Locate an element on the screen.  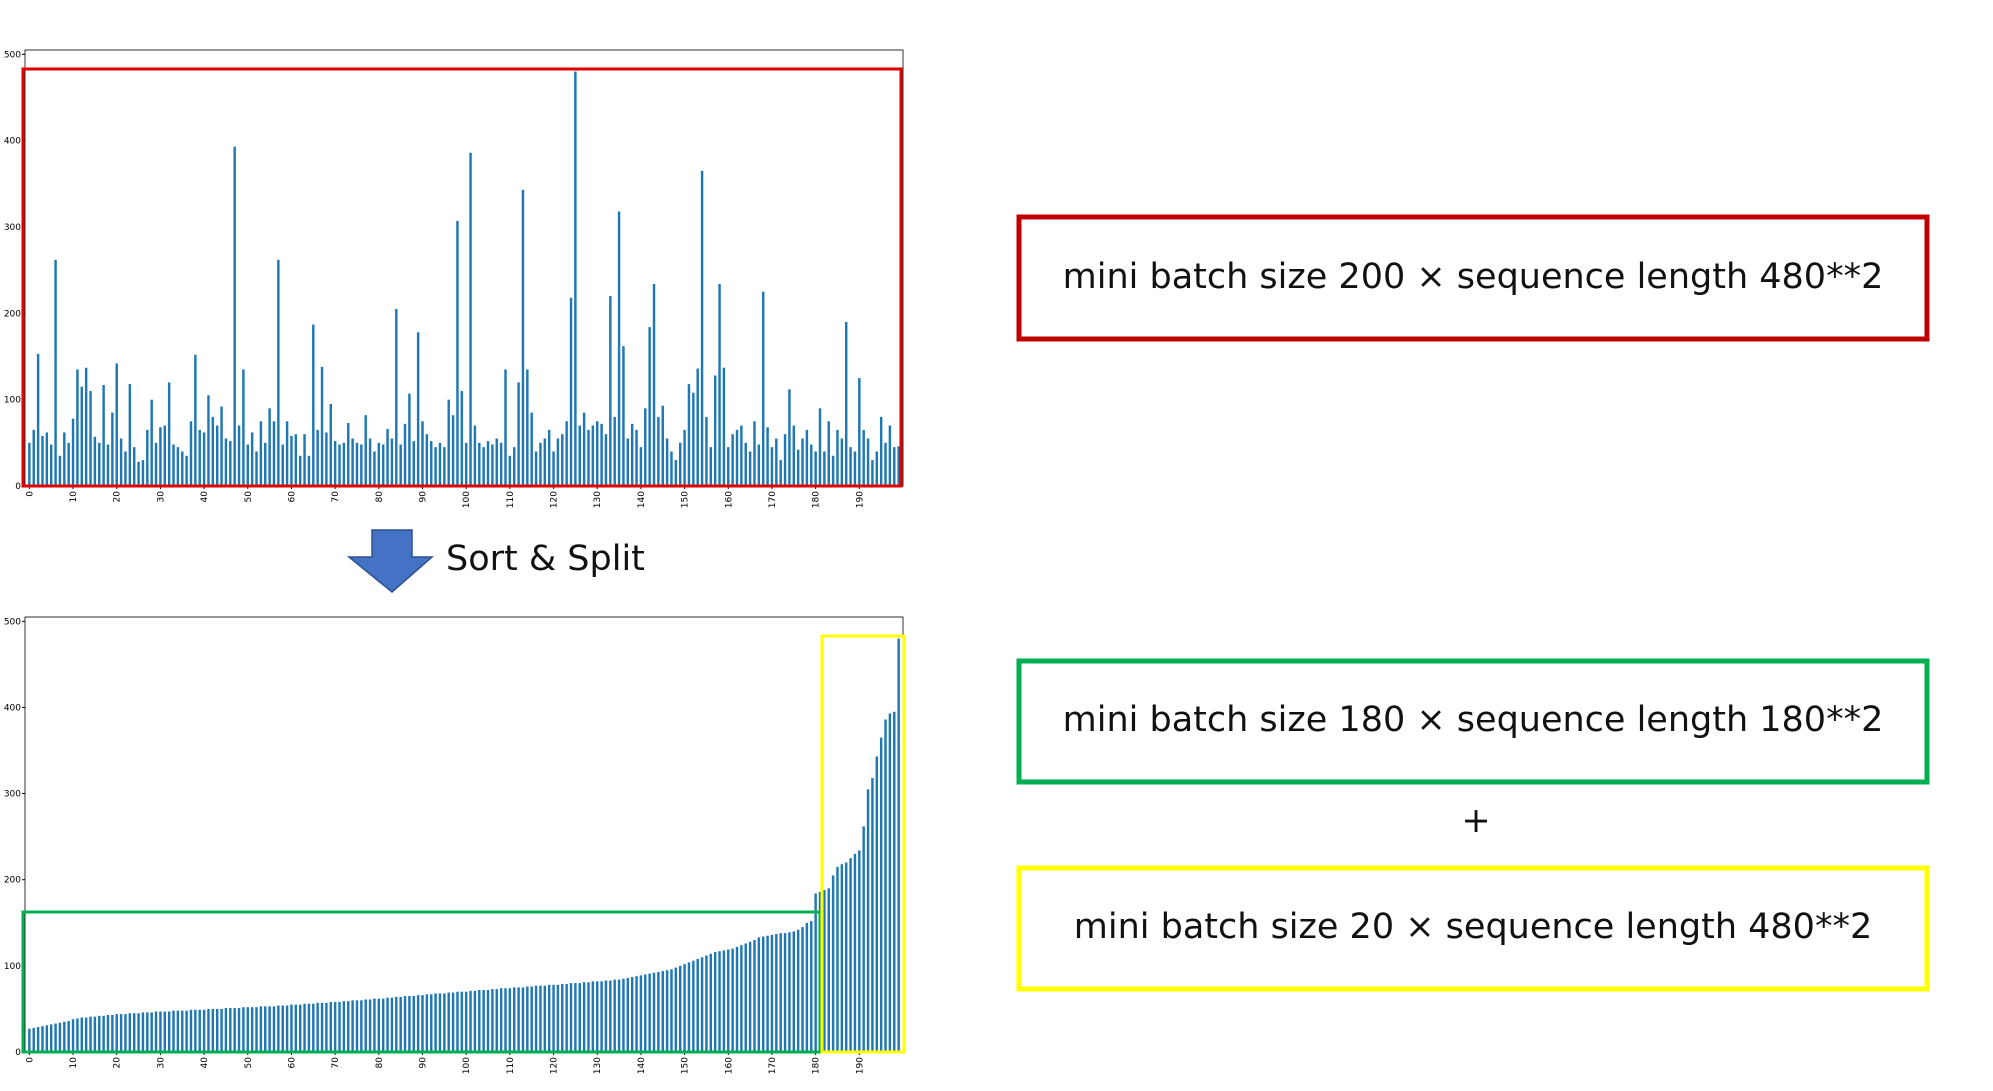
x-tick-label: 70 is located at coordinates (336, 497).